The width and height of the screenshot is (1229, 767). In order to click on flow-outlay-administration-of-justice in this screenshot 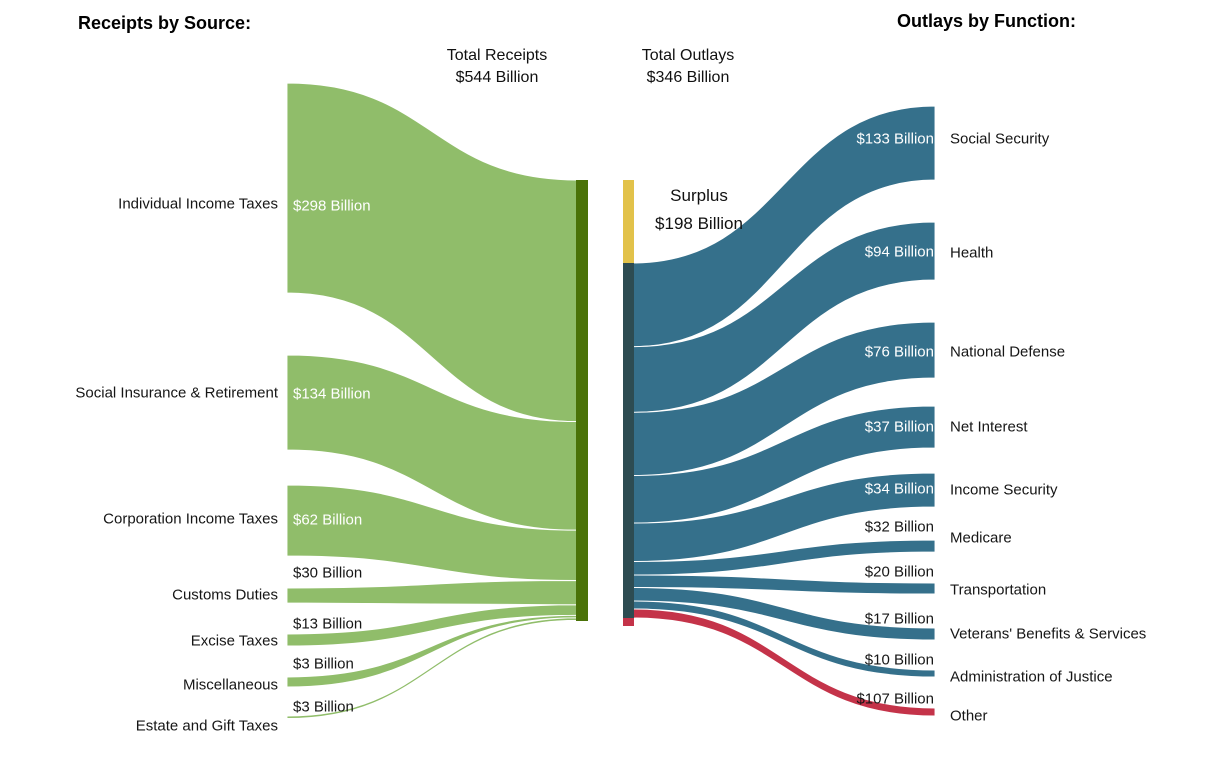, I will do `click(784, 639)`.